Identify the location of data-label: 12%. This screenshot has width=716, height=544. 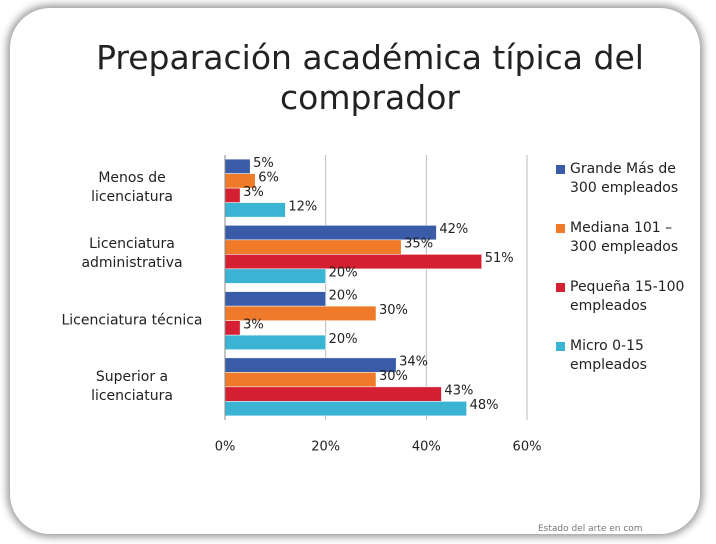
(302, 206).